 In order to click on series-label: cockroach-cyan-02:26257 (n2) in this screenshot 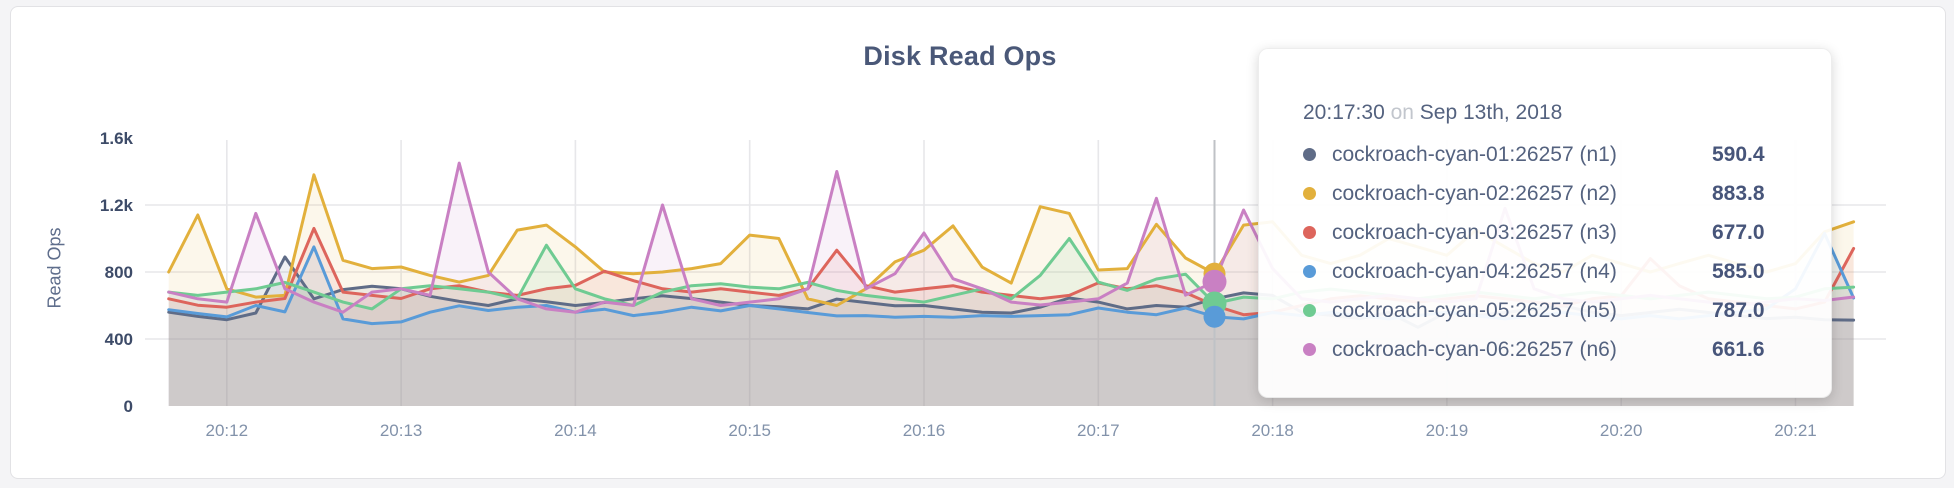, I will do `click(1474, 193)`.